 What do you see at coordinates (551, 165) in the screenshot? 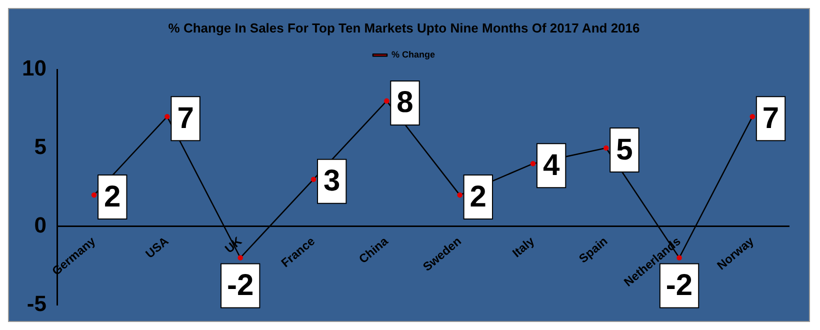
I see `data-label: 4` at bounding box center [551, 165].